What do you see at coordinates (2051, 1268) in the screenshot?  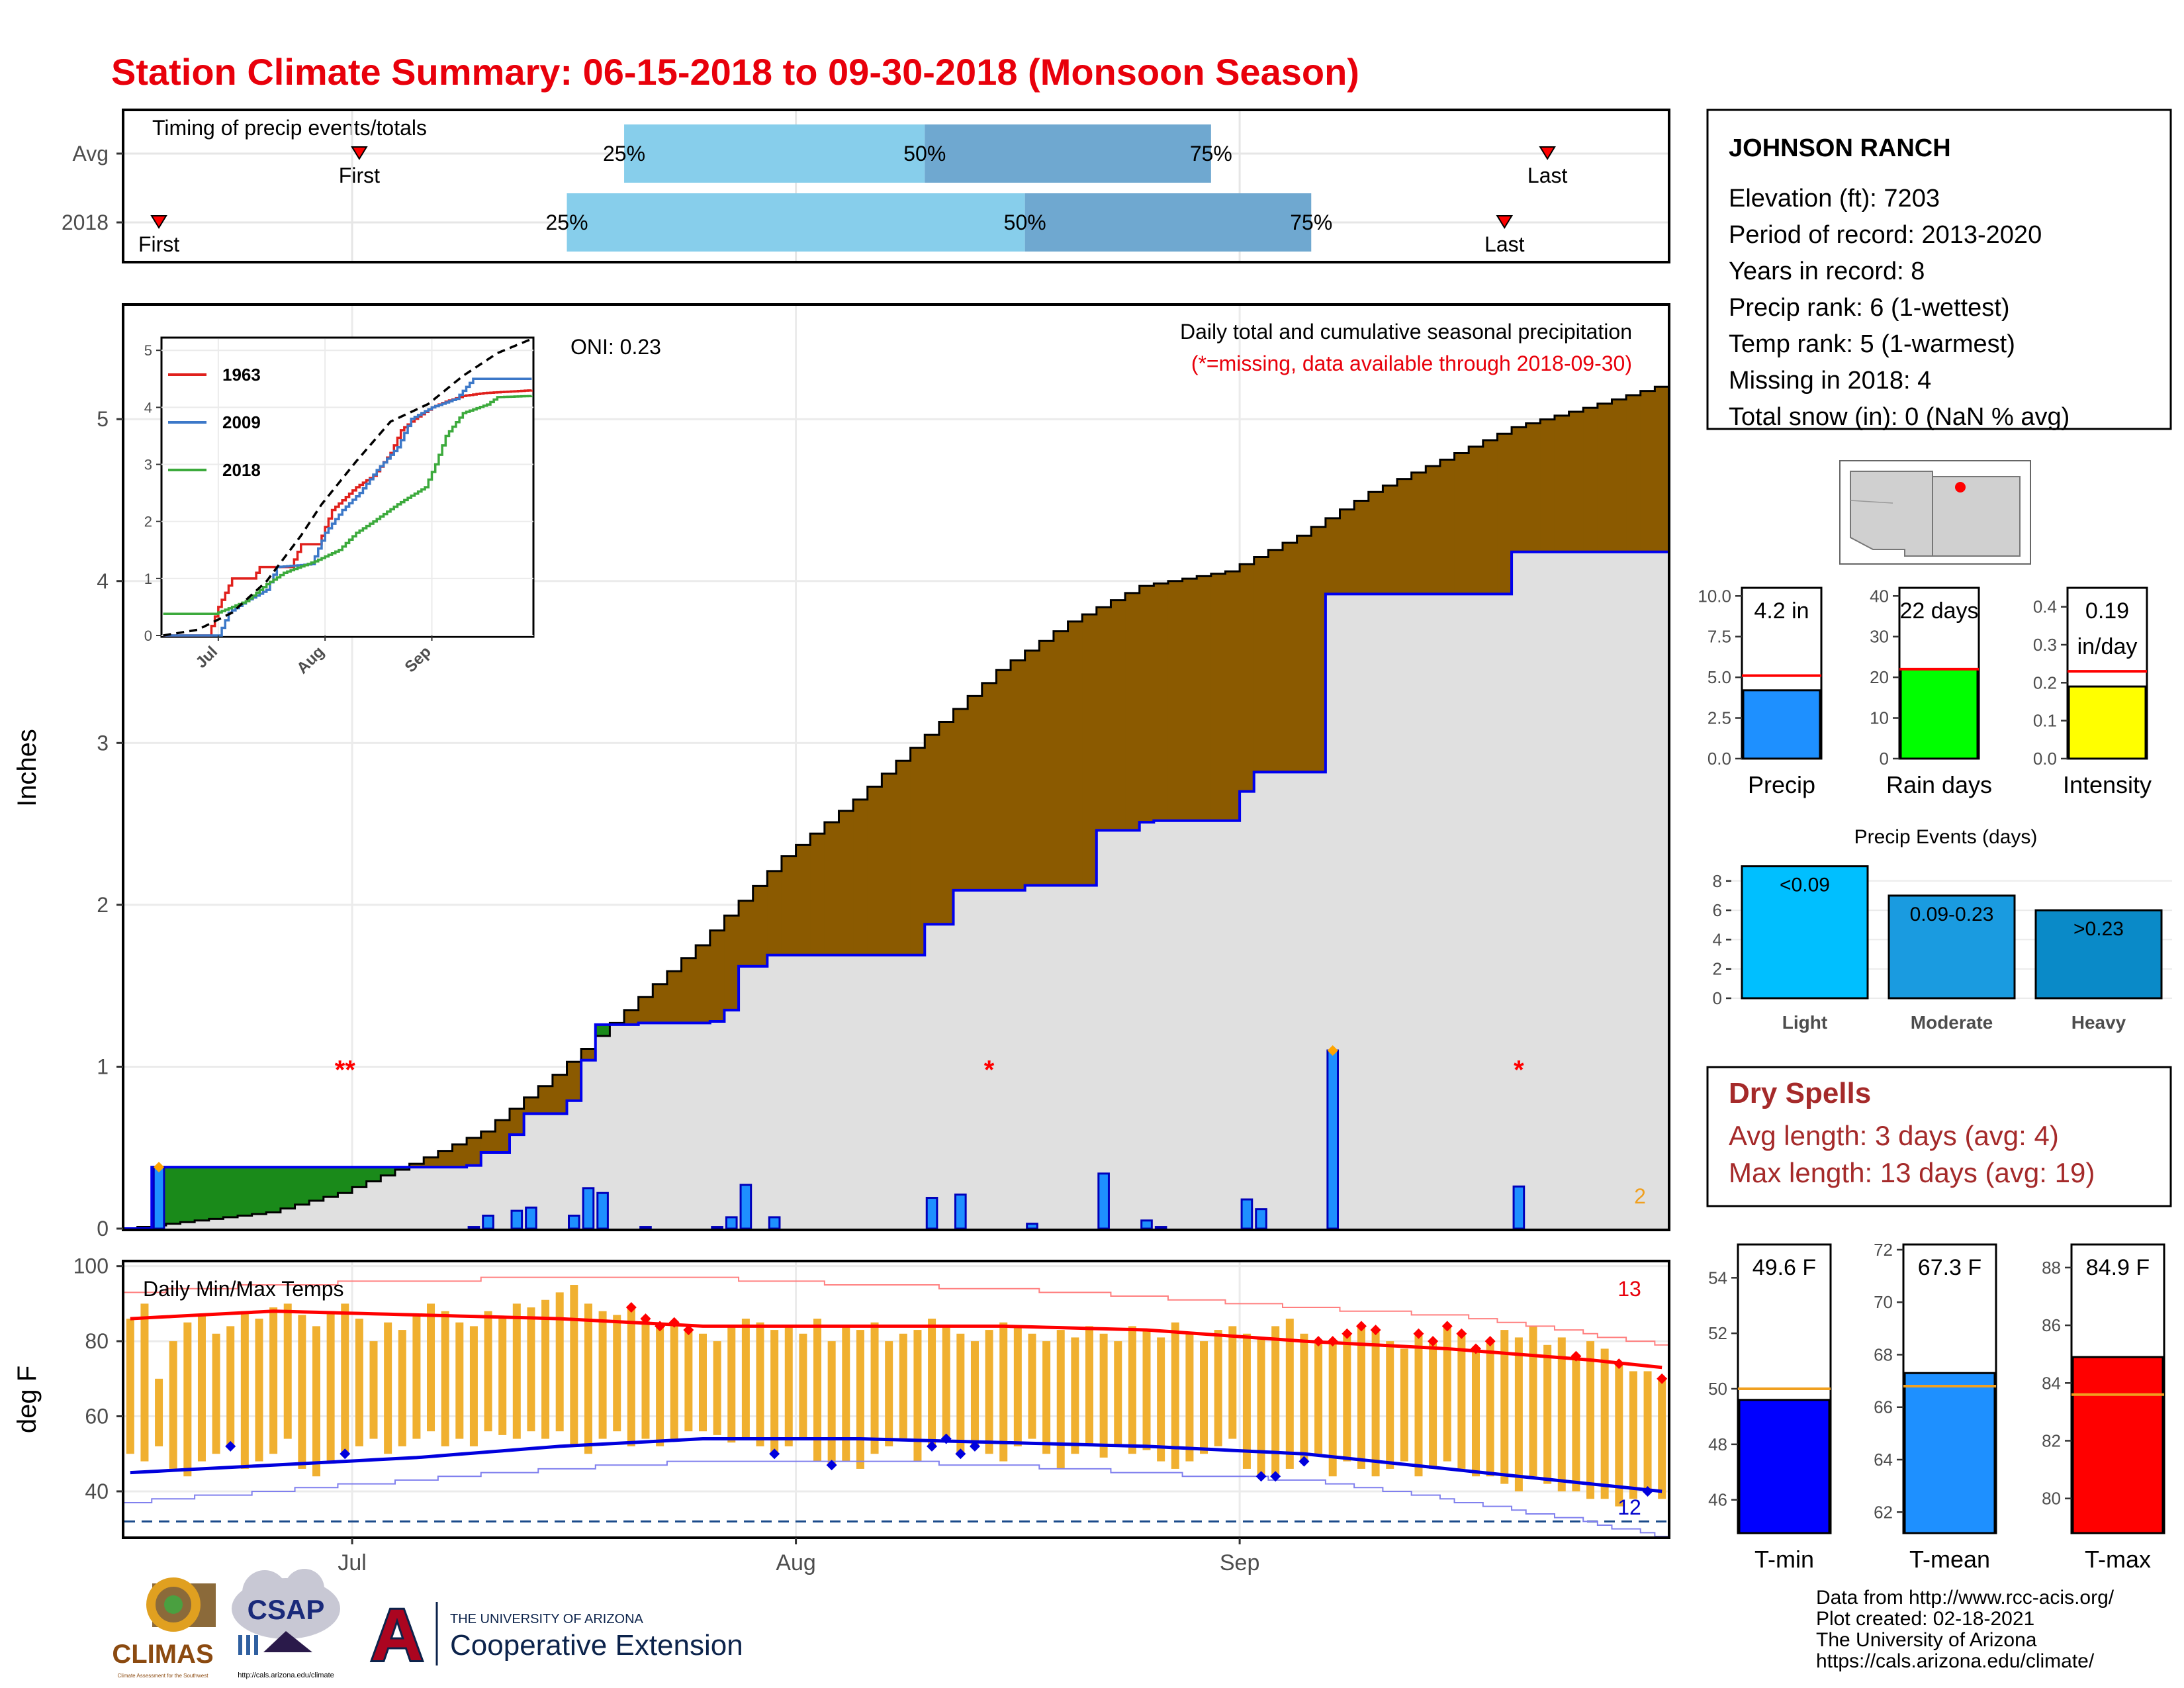 I see `mini-y-tick-label: 88` at bounding box center [2051, 1268].